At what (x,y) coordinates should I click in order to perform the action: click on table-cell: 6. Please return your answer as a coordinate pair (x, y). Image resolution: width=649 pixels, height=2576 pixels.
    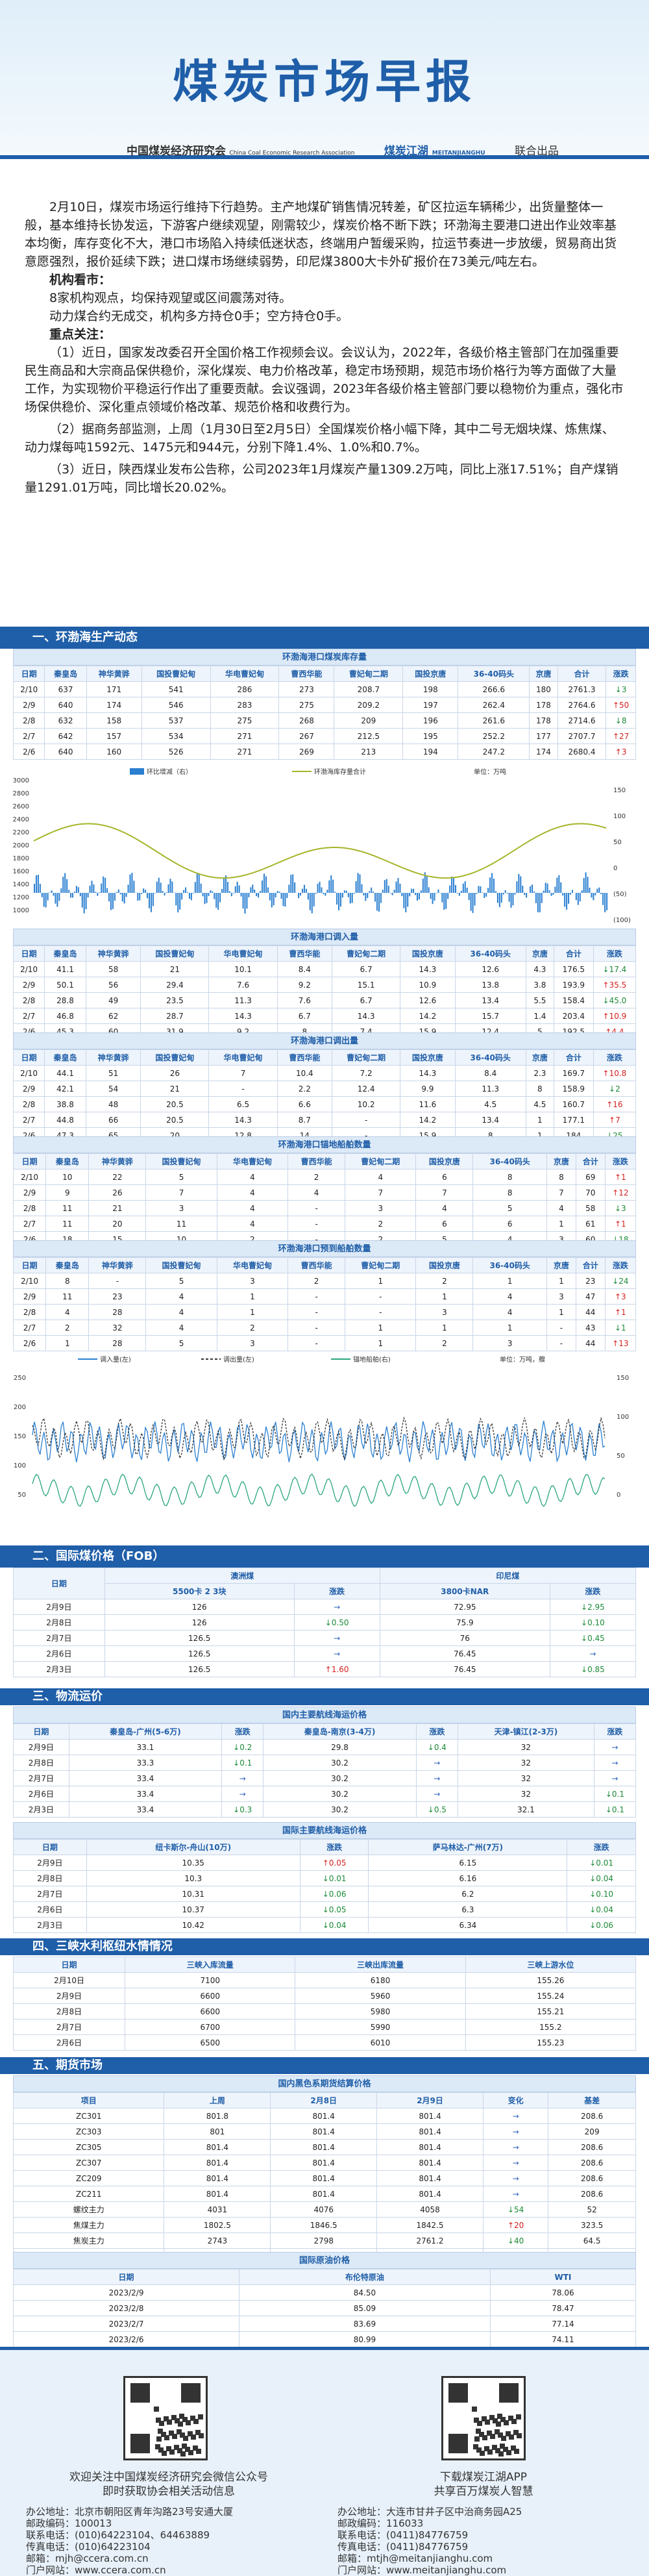
    Looking at the image, I should click on (510, 1224).